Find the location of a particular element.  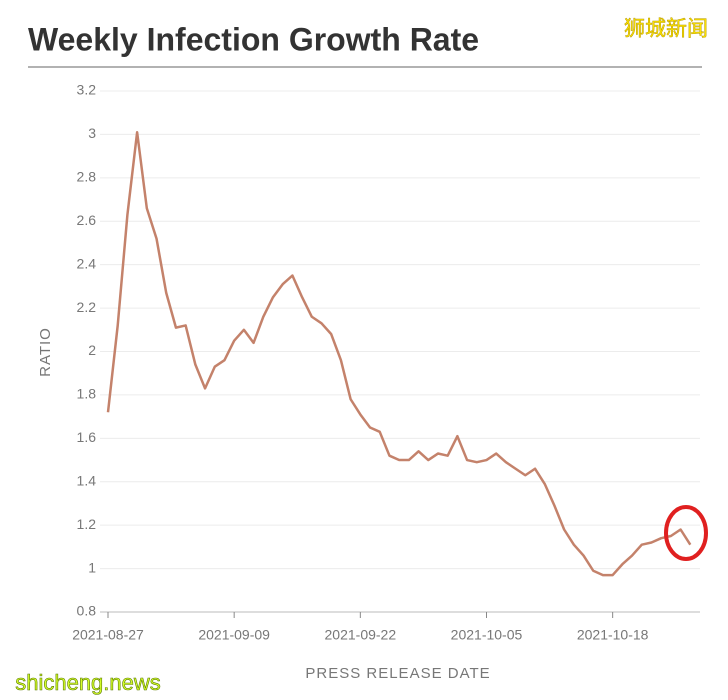

y-tick-label: 1.4 is located at coordinates (87, 480).